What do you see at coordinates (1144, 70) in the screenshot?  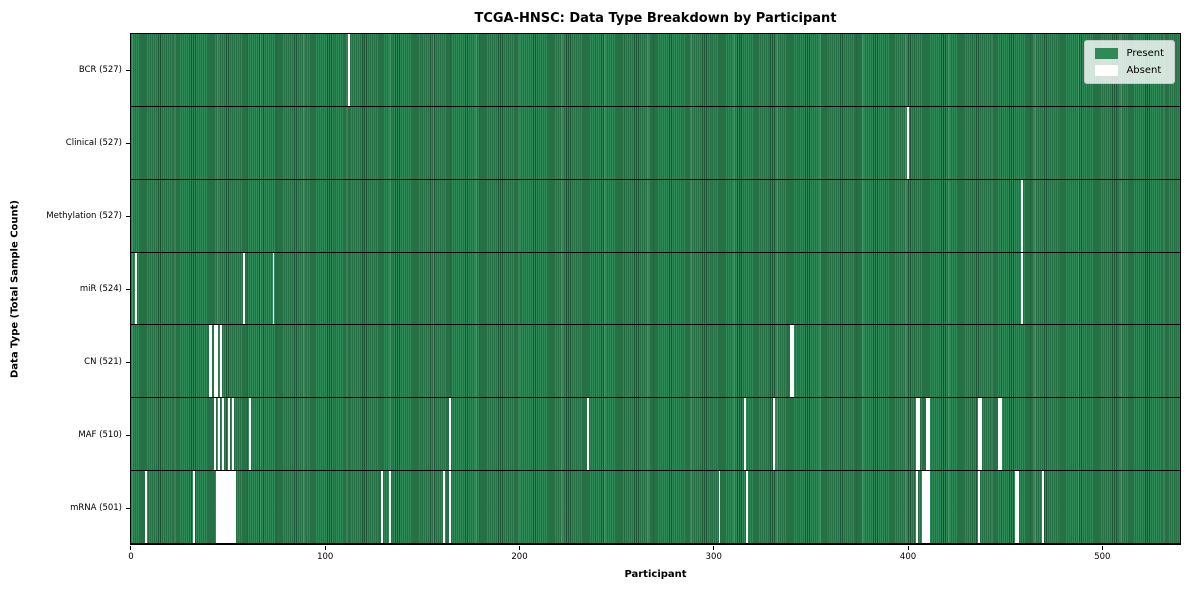 I see `legend-label-absent: Absent` at bounding box center [1144, 70].